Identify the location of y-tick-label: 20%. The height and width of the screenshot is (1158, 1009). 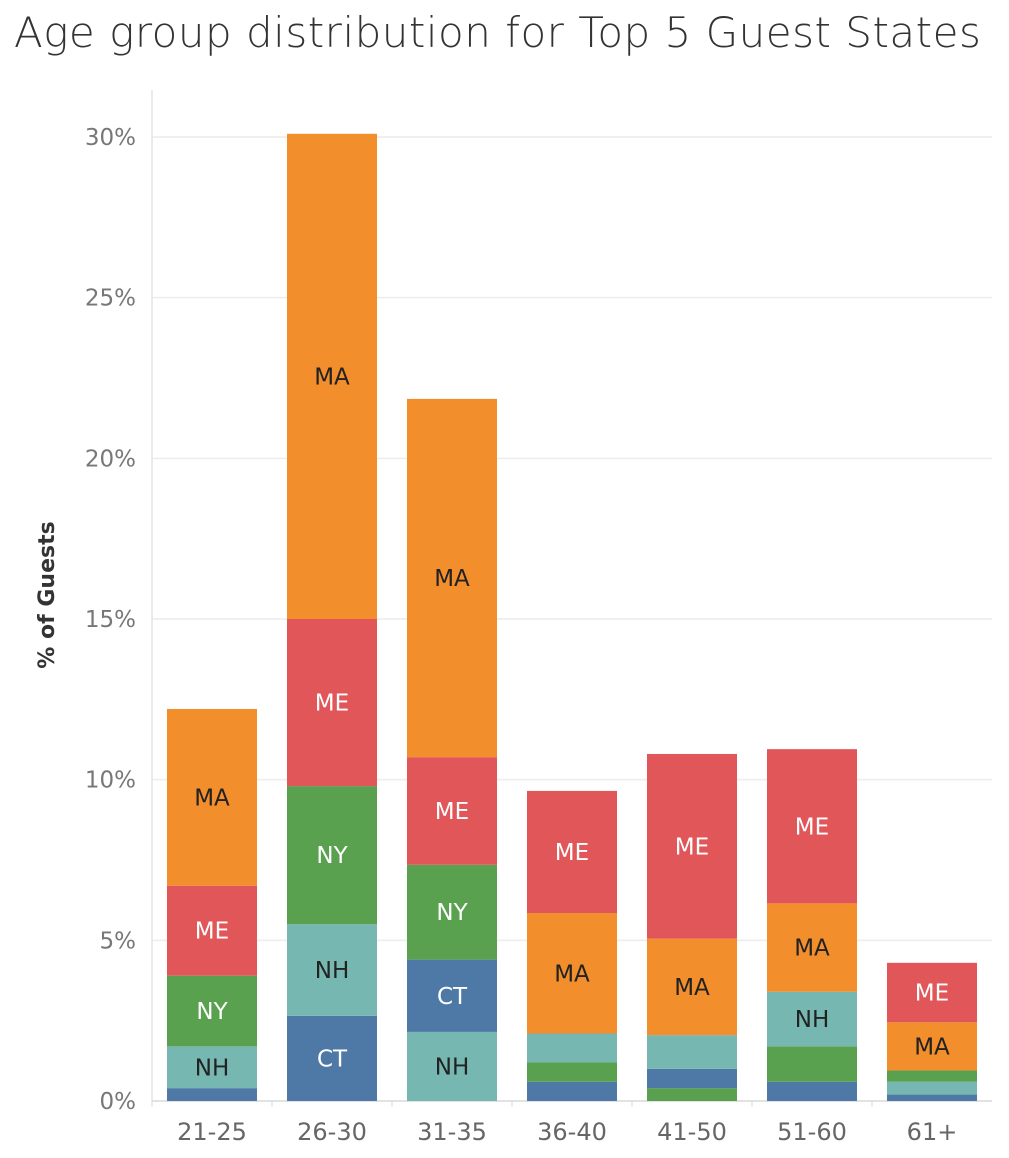
(110, 459).